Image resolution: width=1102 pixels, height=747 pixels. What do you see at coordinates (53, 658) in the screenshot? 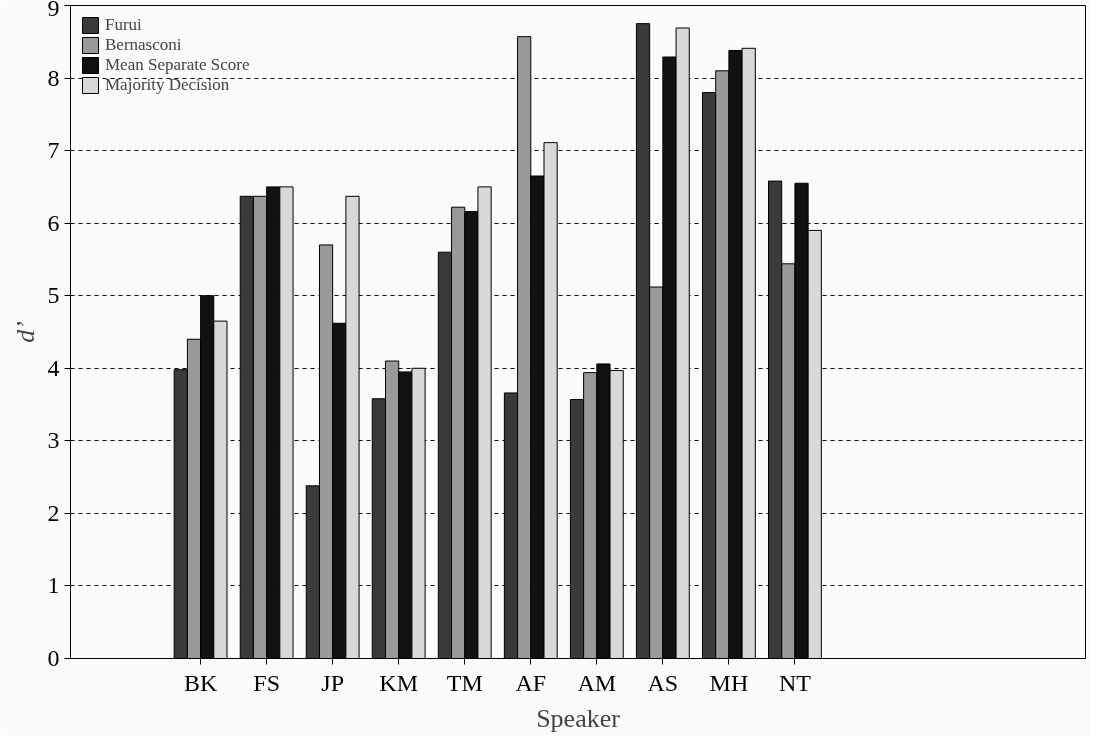
I see `y-tick-label: 0` at bounding box center [53, 658].